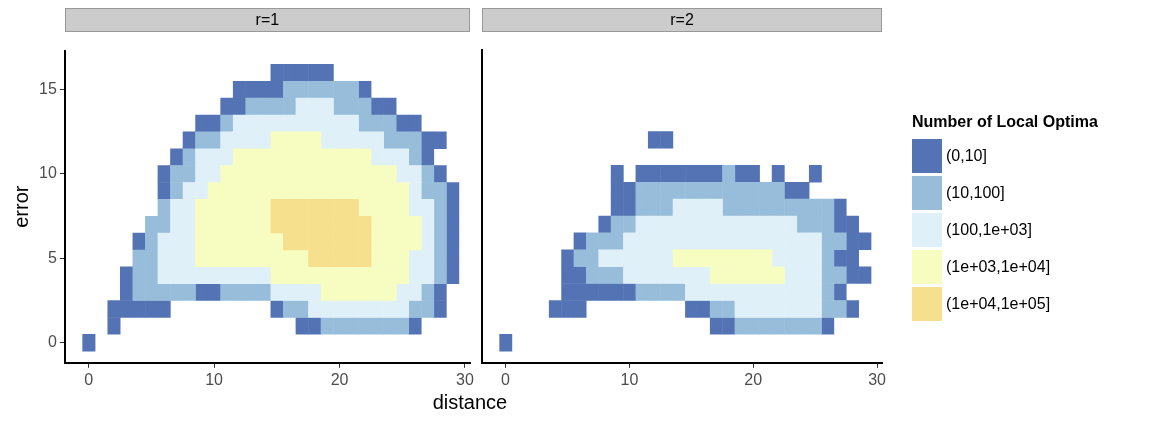 This screenshot has width=1174, height=425. I want to click on x-axis-title: distance, so click(470, 402).